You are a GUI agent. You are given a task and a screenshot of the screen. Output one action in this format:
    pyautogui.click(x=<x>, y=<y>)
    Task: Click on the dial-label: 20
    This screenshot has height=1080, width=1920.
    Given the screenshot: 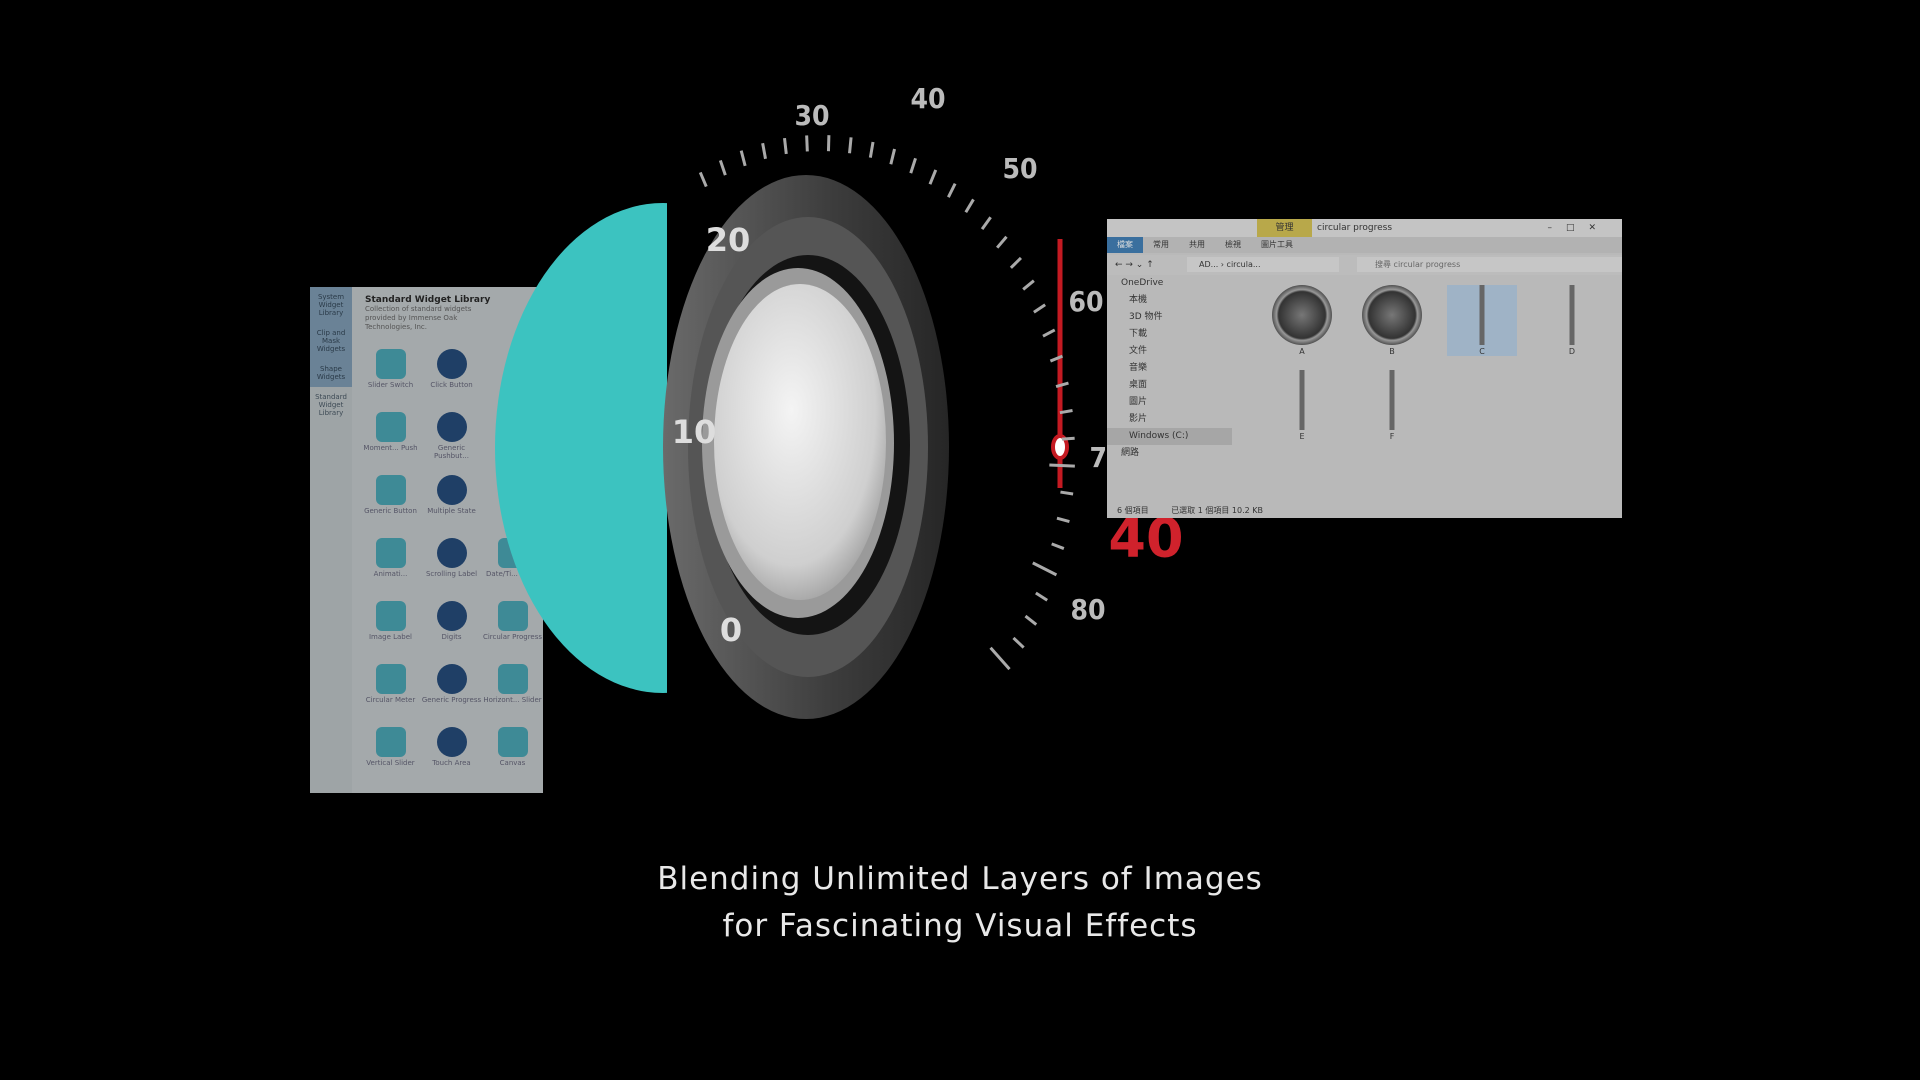 What is the action you would take?
    pyautogui.click(x=728, y=240)
    